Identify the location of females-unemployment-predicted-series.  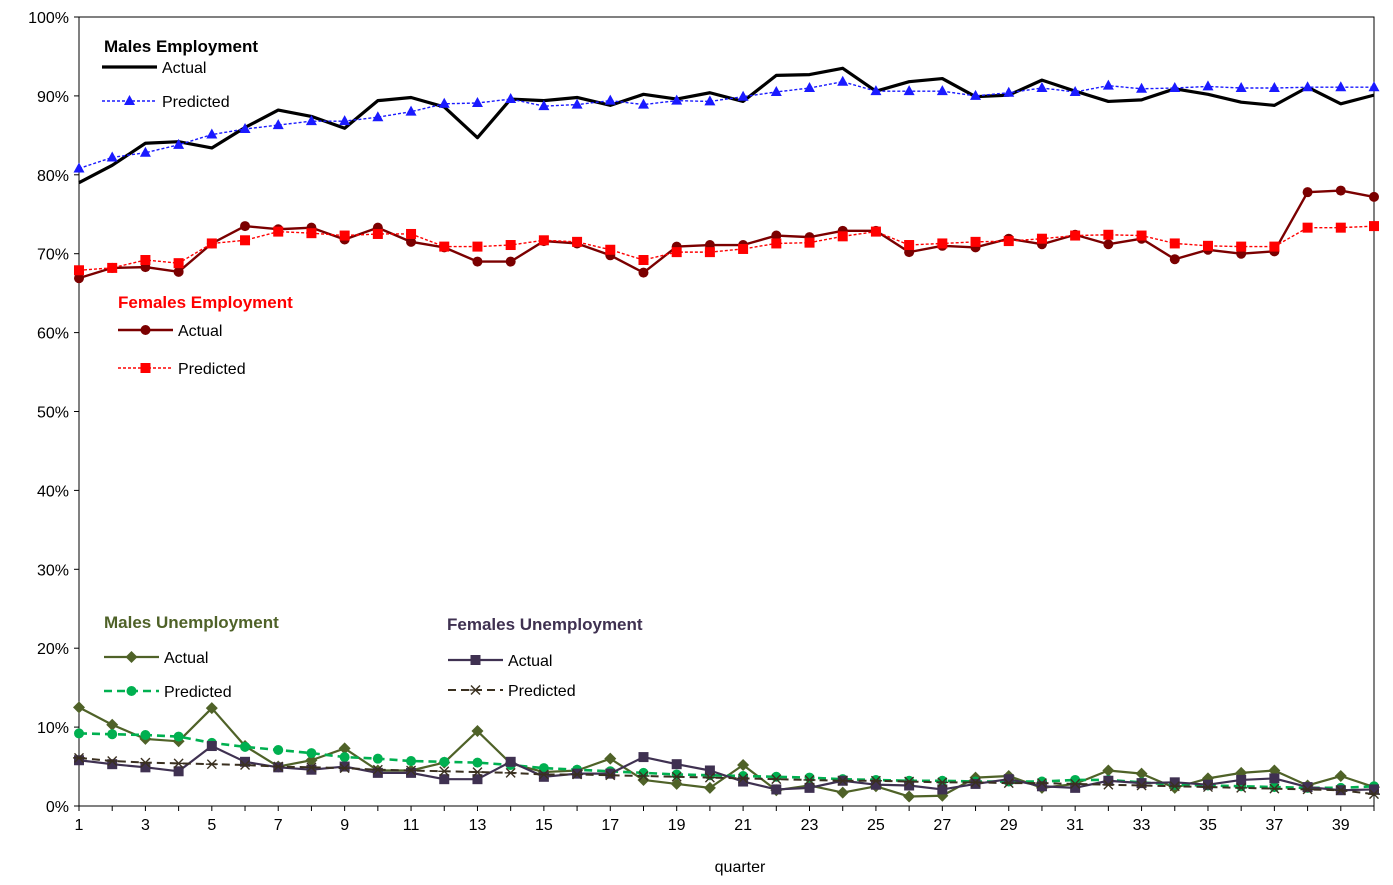
(726, 776).